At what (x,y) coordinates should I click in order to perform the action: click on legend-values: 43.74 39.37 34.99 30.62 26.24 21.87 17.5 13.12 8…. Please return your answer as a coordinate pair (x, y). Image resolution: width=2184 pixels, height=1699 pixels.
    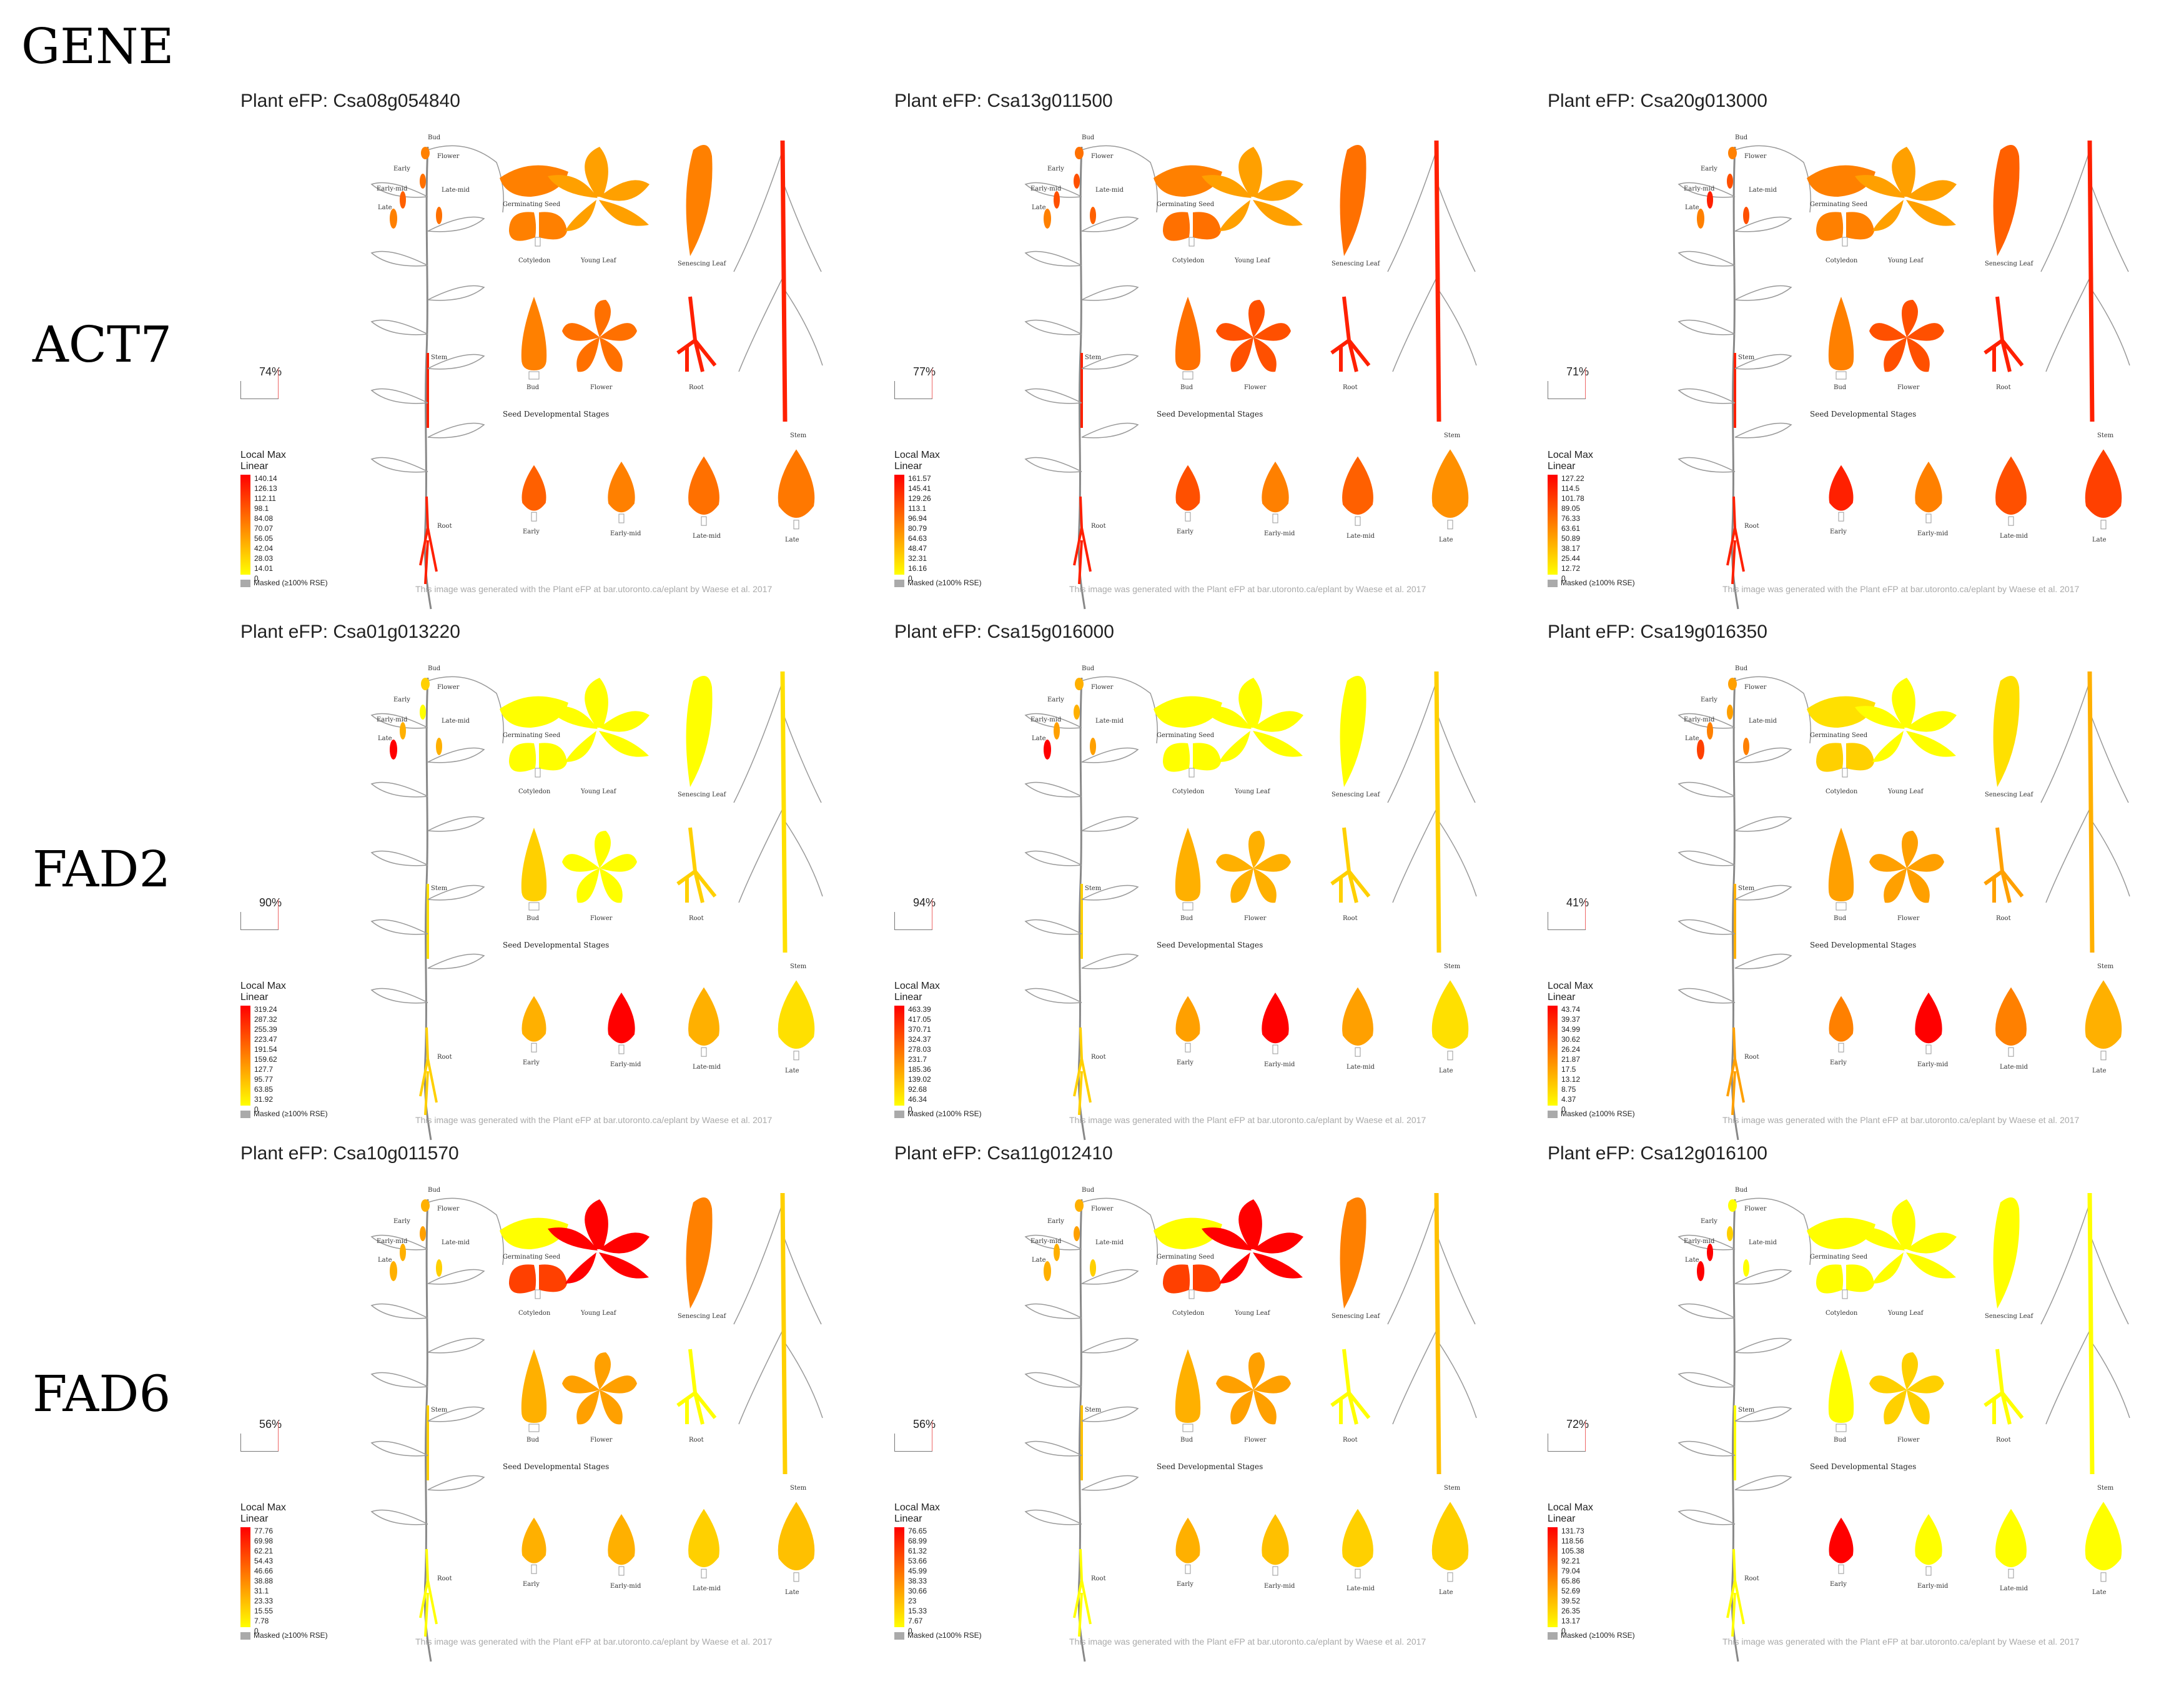
    Looking at the image, I should click on (1571, 1059).